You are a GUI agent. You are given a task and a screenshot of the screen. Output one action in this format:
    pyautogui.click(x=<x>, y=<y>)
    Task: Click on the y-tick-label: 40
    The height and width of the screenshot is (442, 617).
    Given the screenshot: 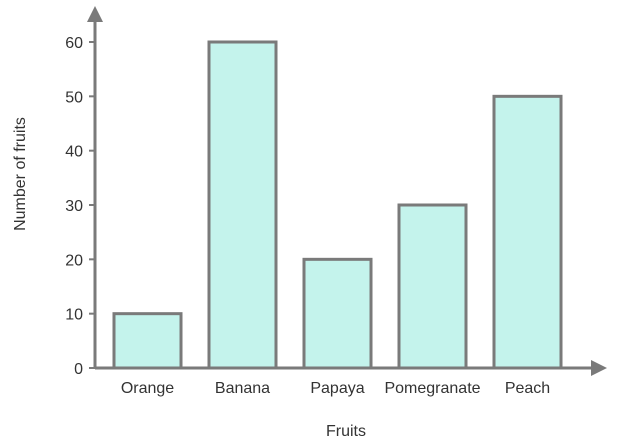 What is the action you would take?
    pyautogui.click(x=74, y=152)
    